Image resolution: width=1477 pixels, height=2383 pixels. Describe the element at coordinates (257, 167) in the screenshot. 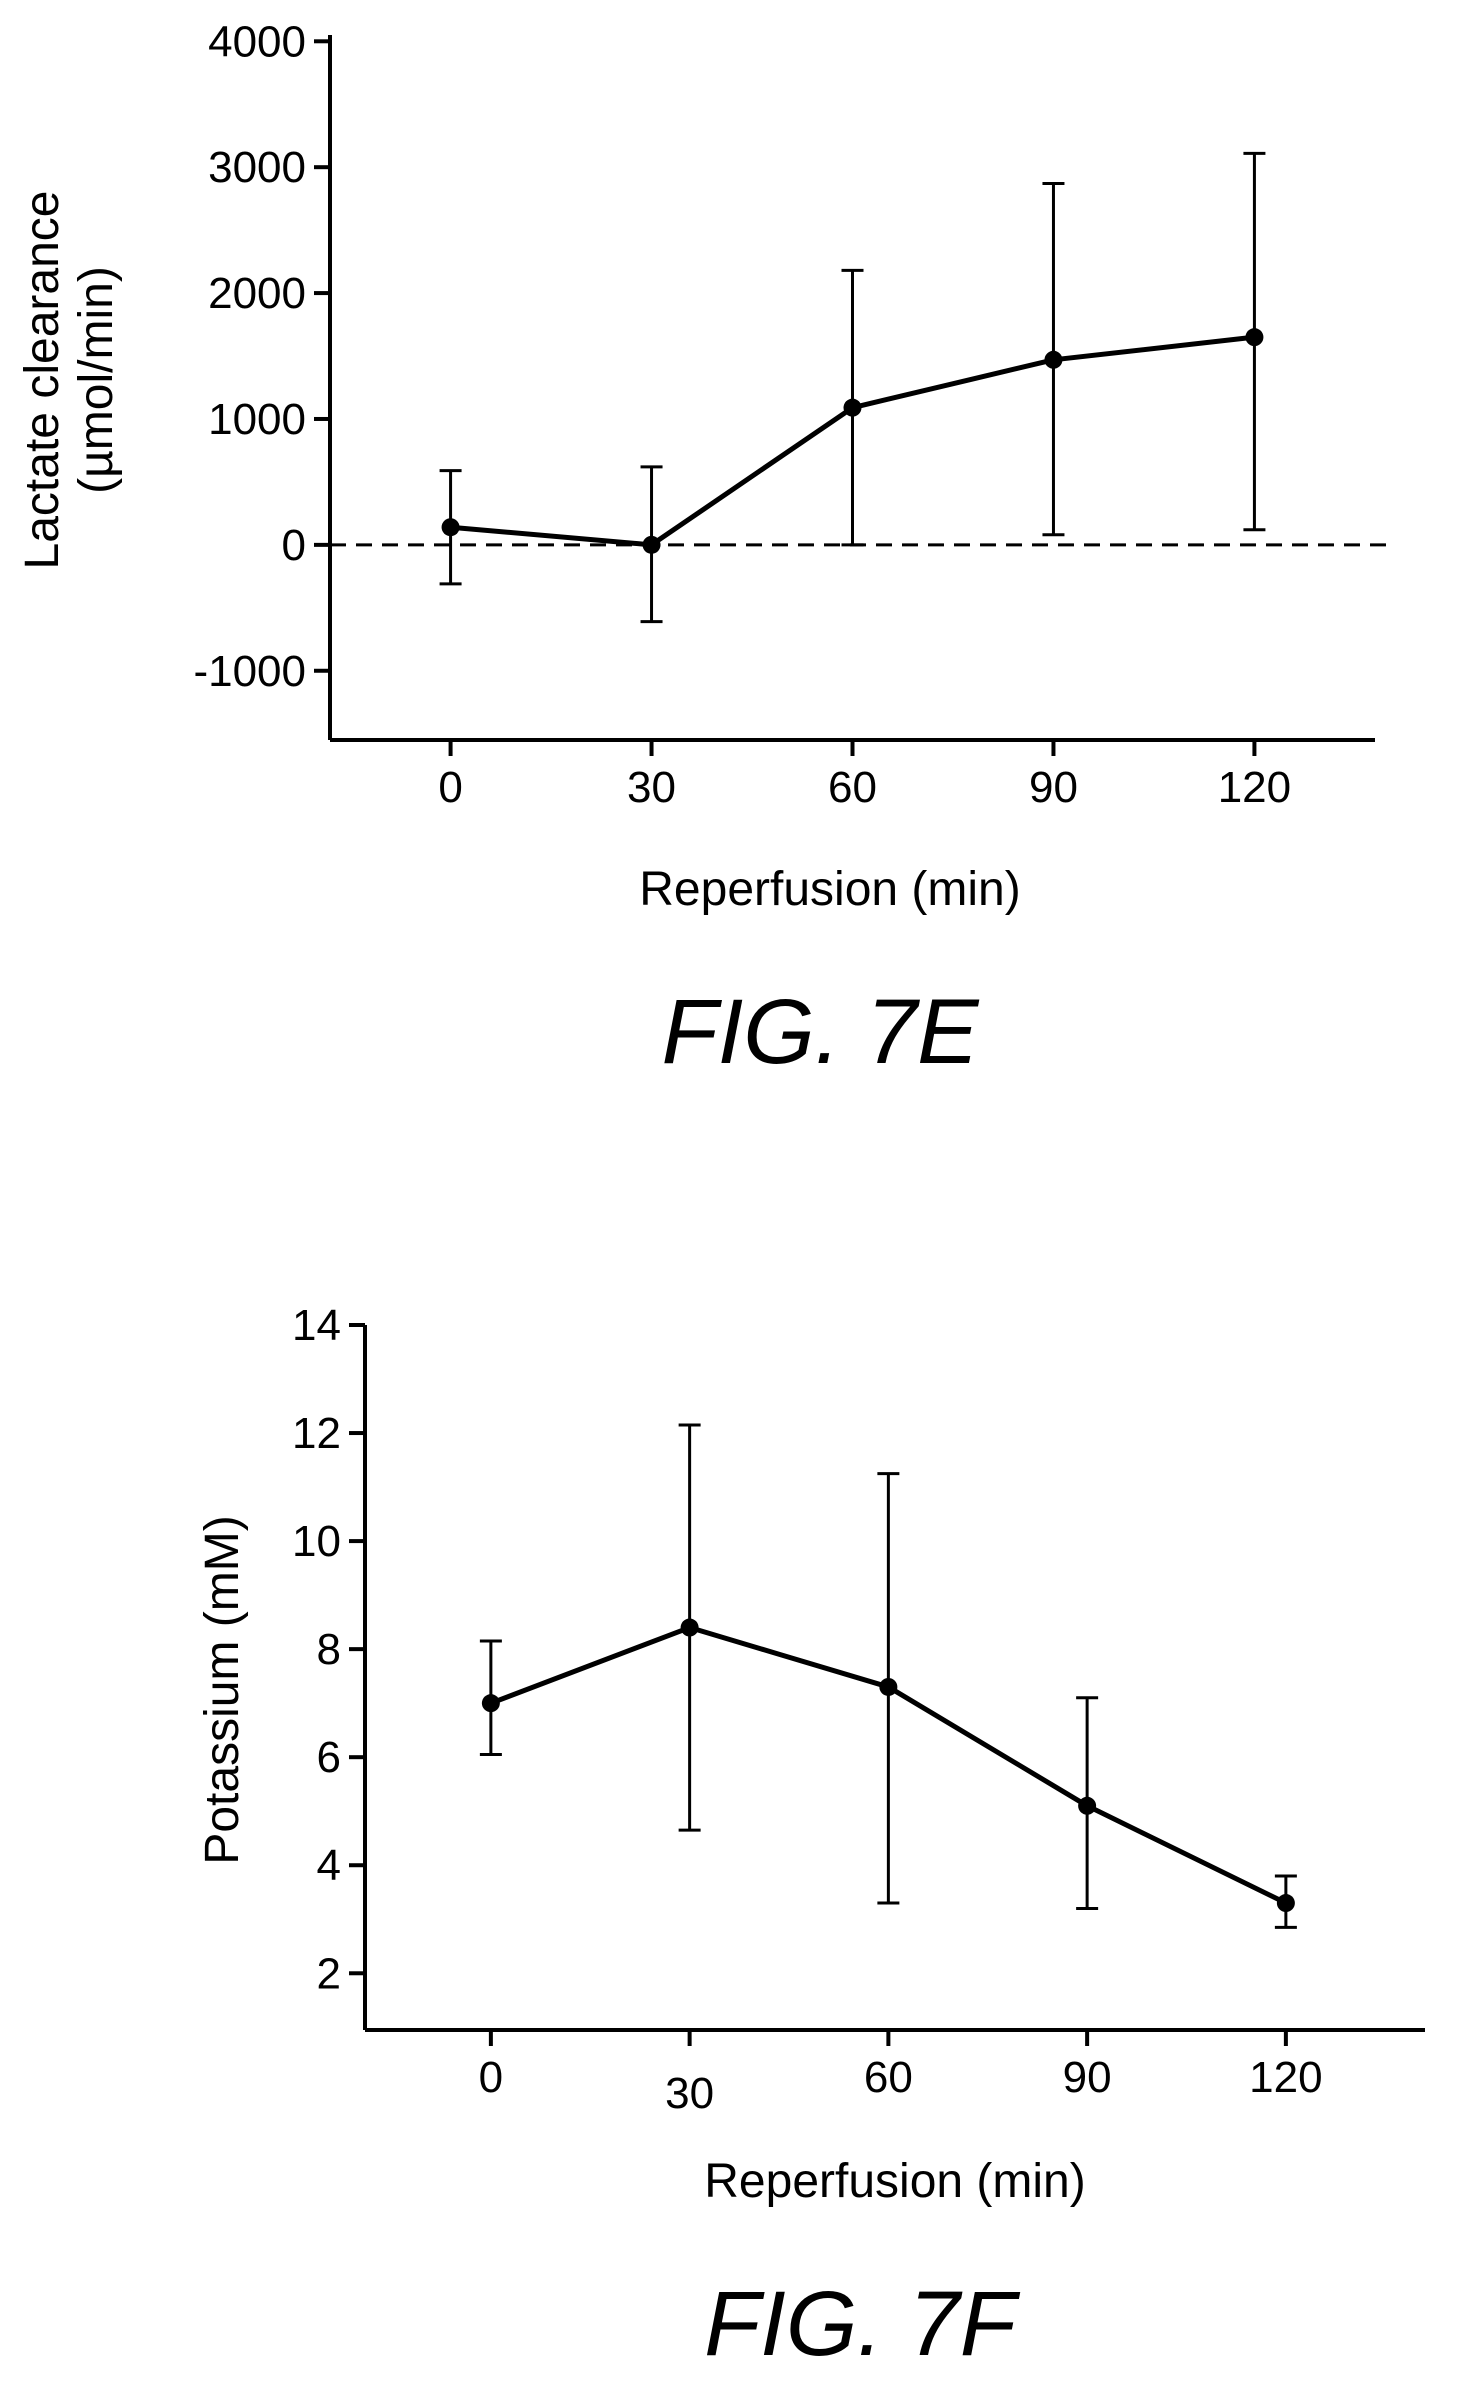

I see `y-tick-label: 3000` at that location.